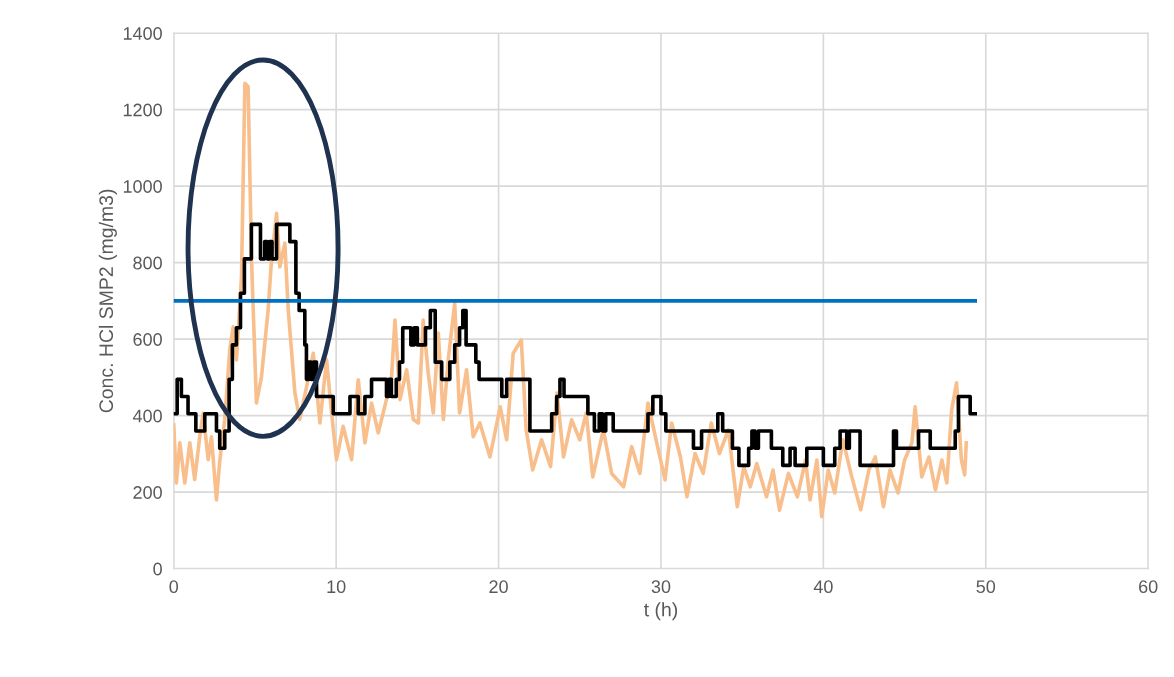 Image resolution: width=1174 pixels, height=677 pixels. I want to click on y-tick-label: 1000, so click(142, 186).